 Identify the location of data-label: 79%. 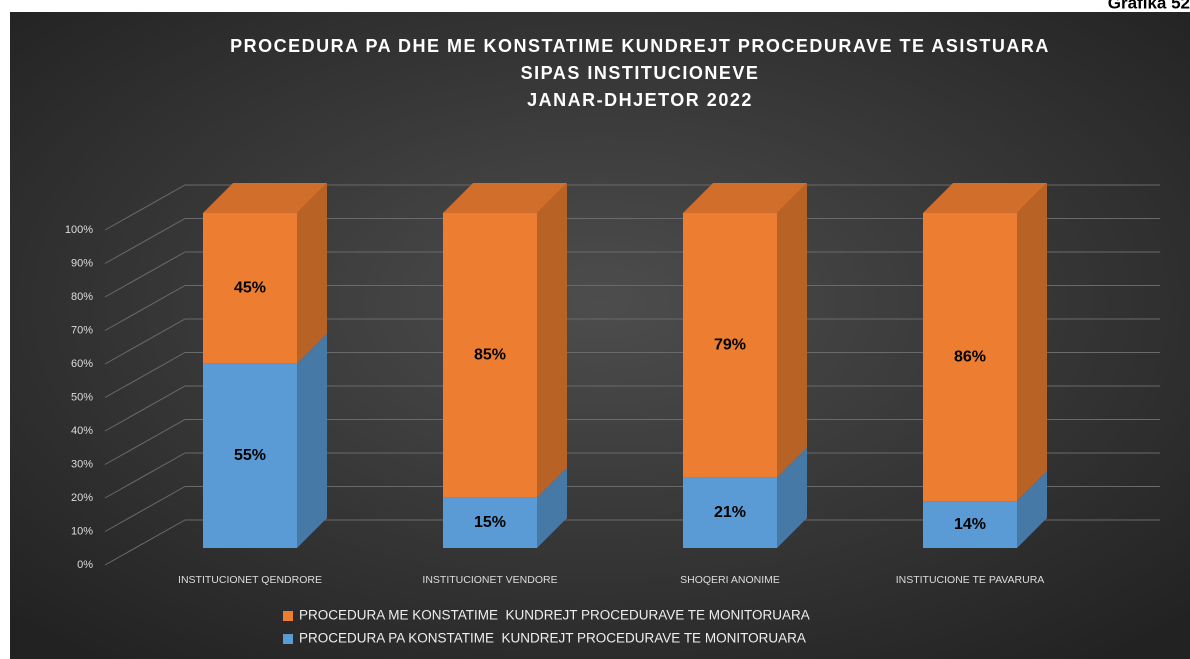
(730, 345).